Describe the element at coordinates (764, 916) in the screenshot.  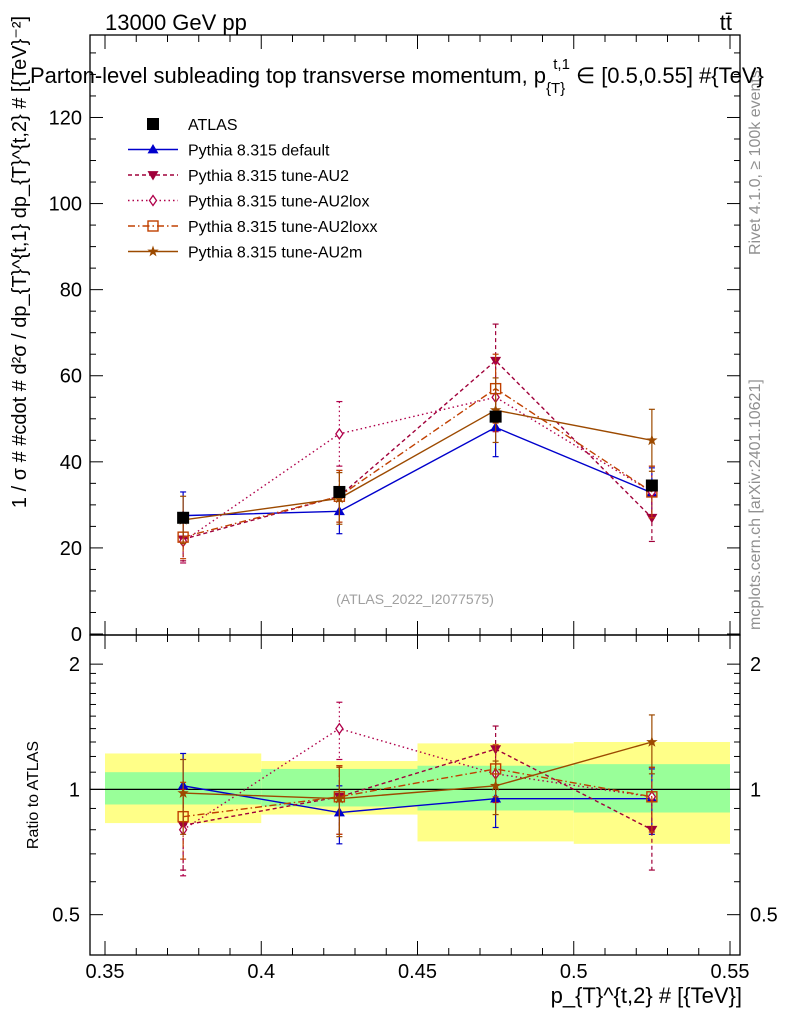
I see `ratio-y-tick-label-right: 0.5` at that location.